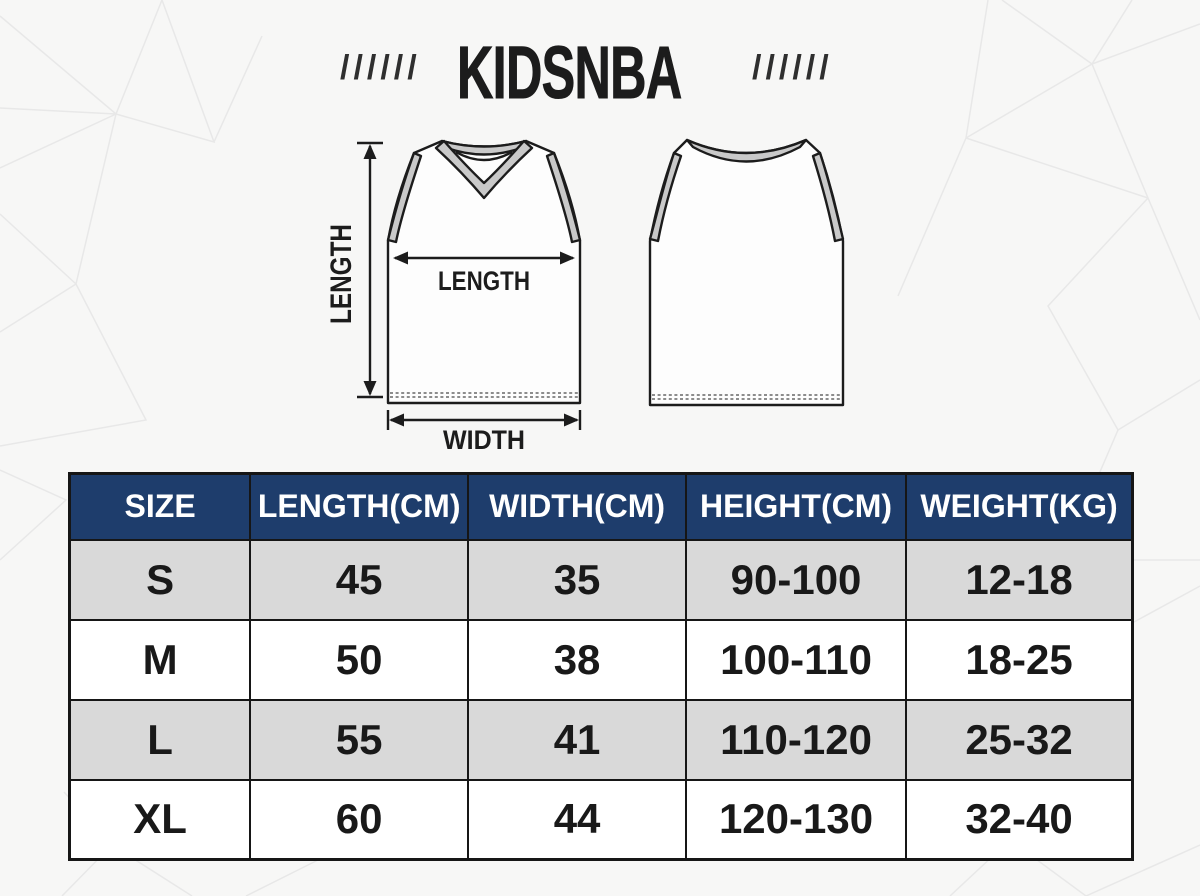  What do you see at coordinates (796, 819) in the screenshot?
I see `cell-height: 120-130` at bounding box center [796, 819].